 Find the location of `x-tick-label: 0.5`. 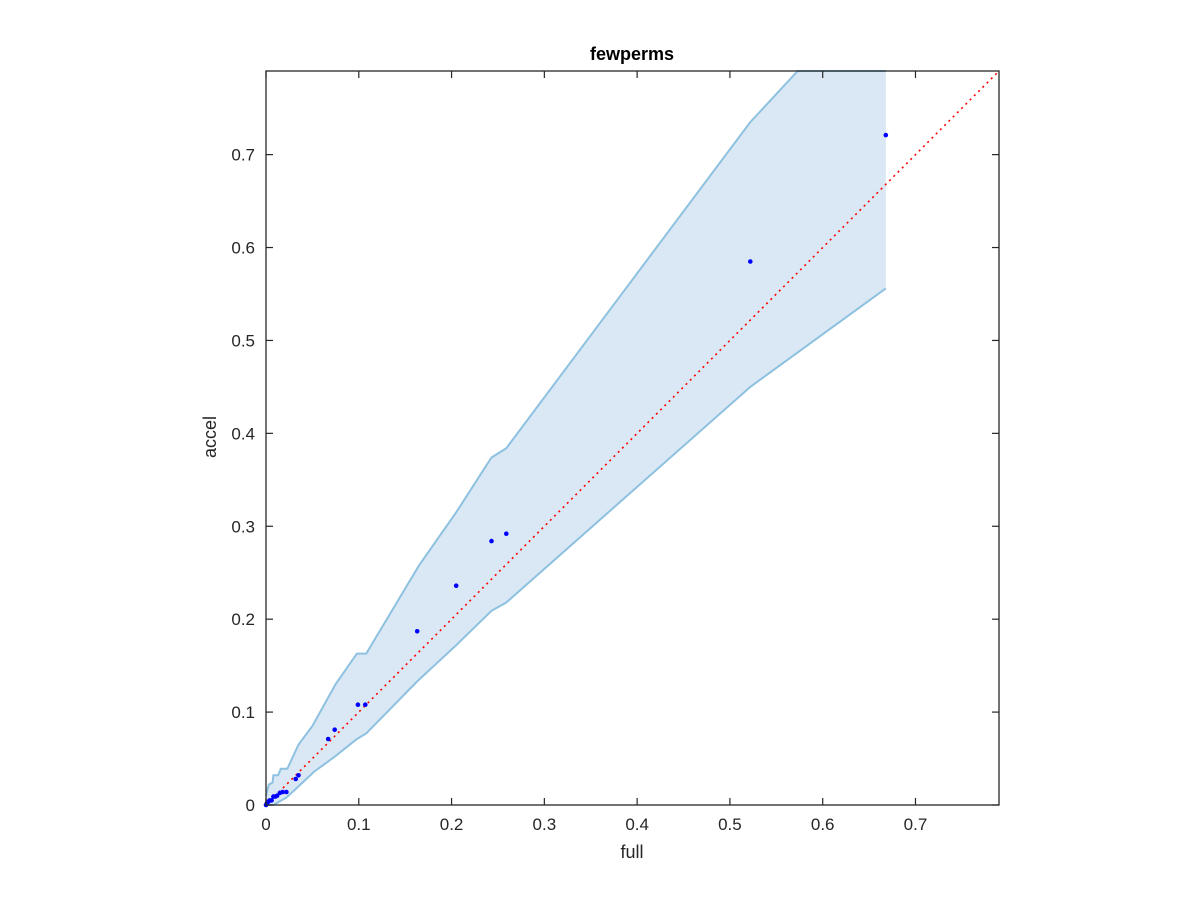

x-tick-label: 0.5 is located at coordinates (730, 824).